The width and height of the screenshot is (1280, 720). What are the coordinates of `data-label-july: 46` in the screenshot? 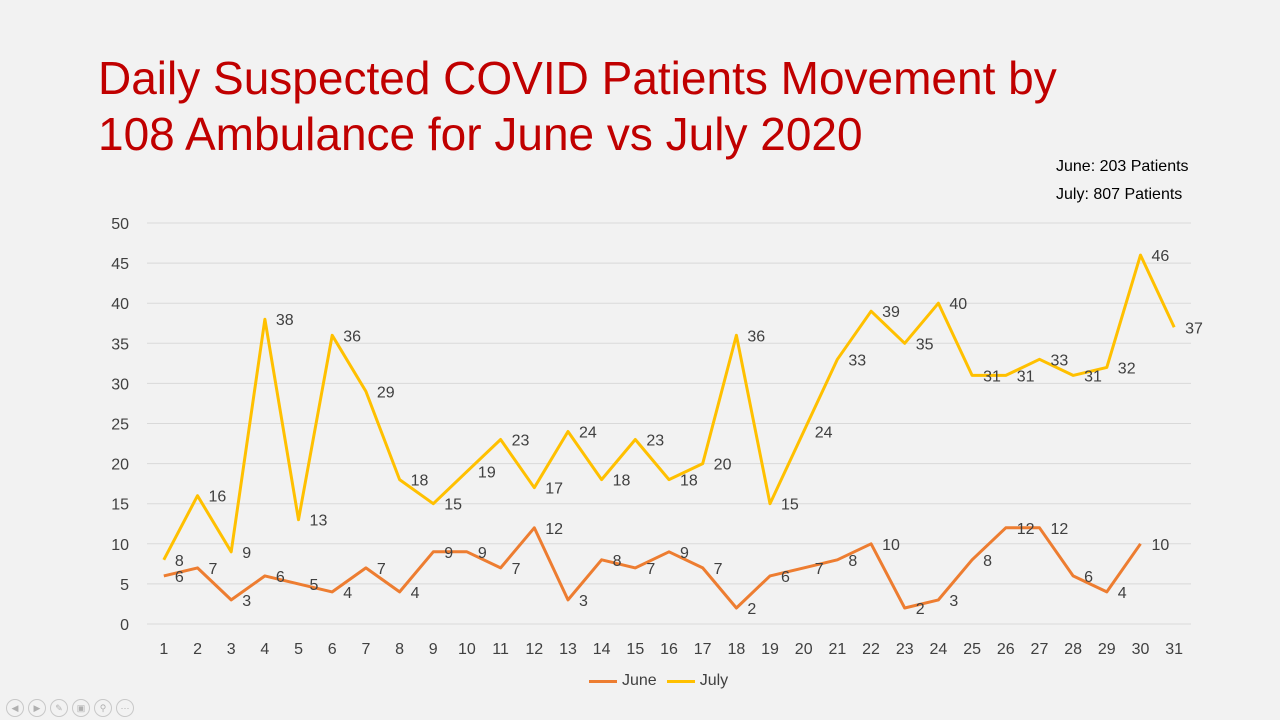 It's located at (1160, 256).